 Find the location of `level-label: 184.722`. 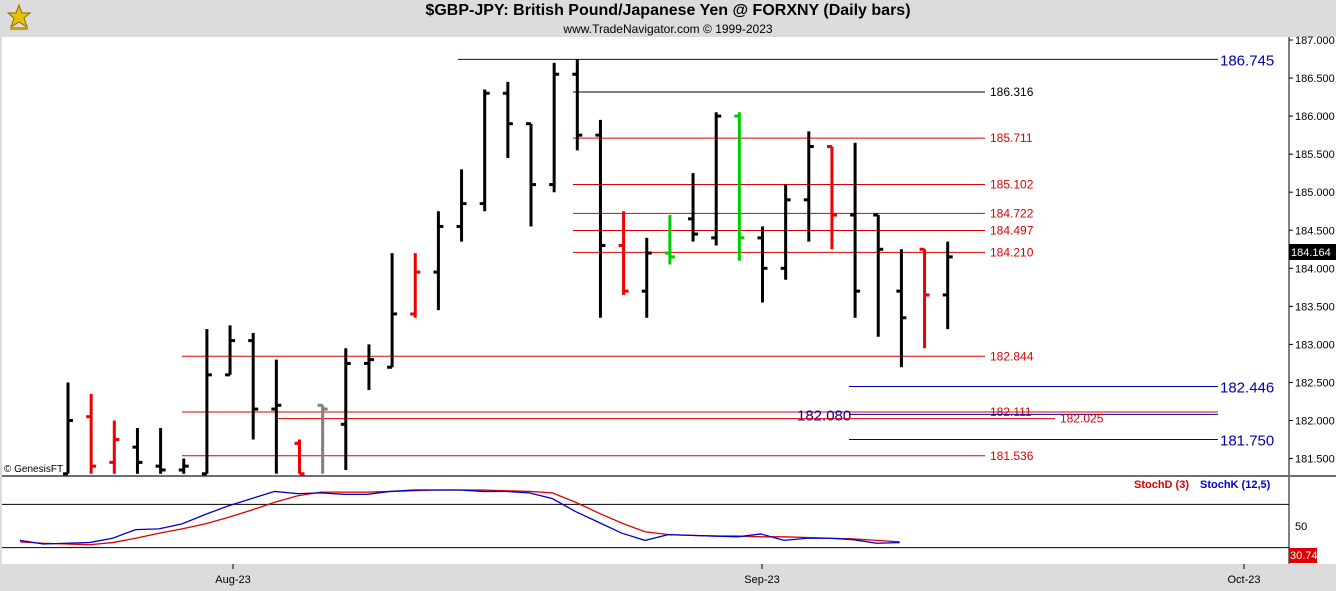

level-label: 184.722 is located at coordinates (1012, 213).